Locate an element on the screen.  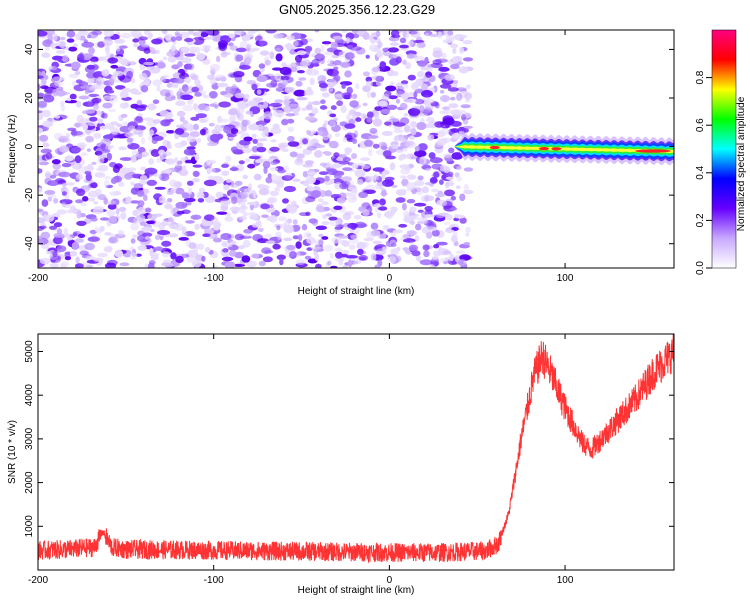
signal-peak is located at coordinates (556, 149).